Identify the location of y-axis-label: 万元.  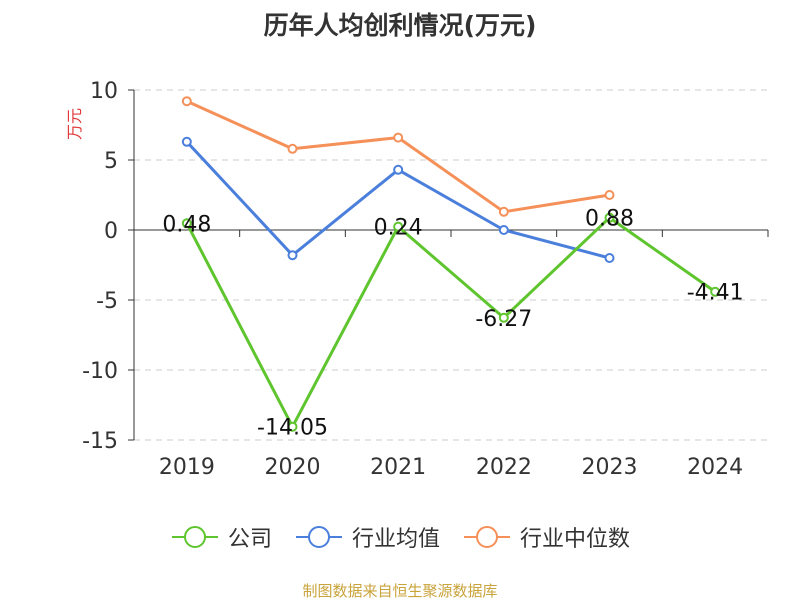
(74, 124).